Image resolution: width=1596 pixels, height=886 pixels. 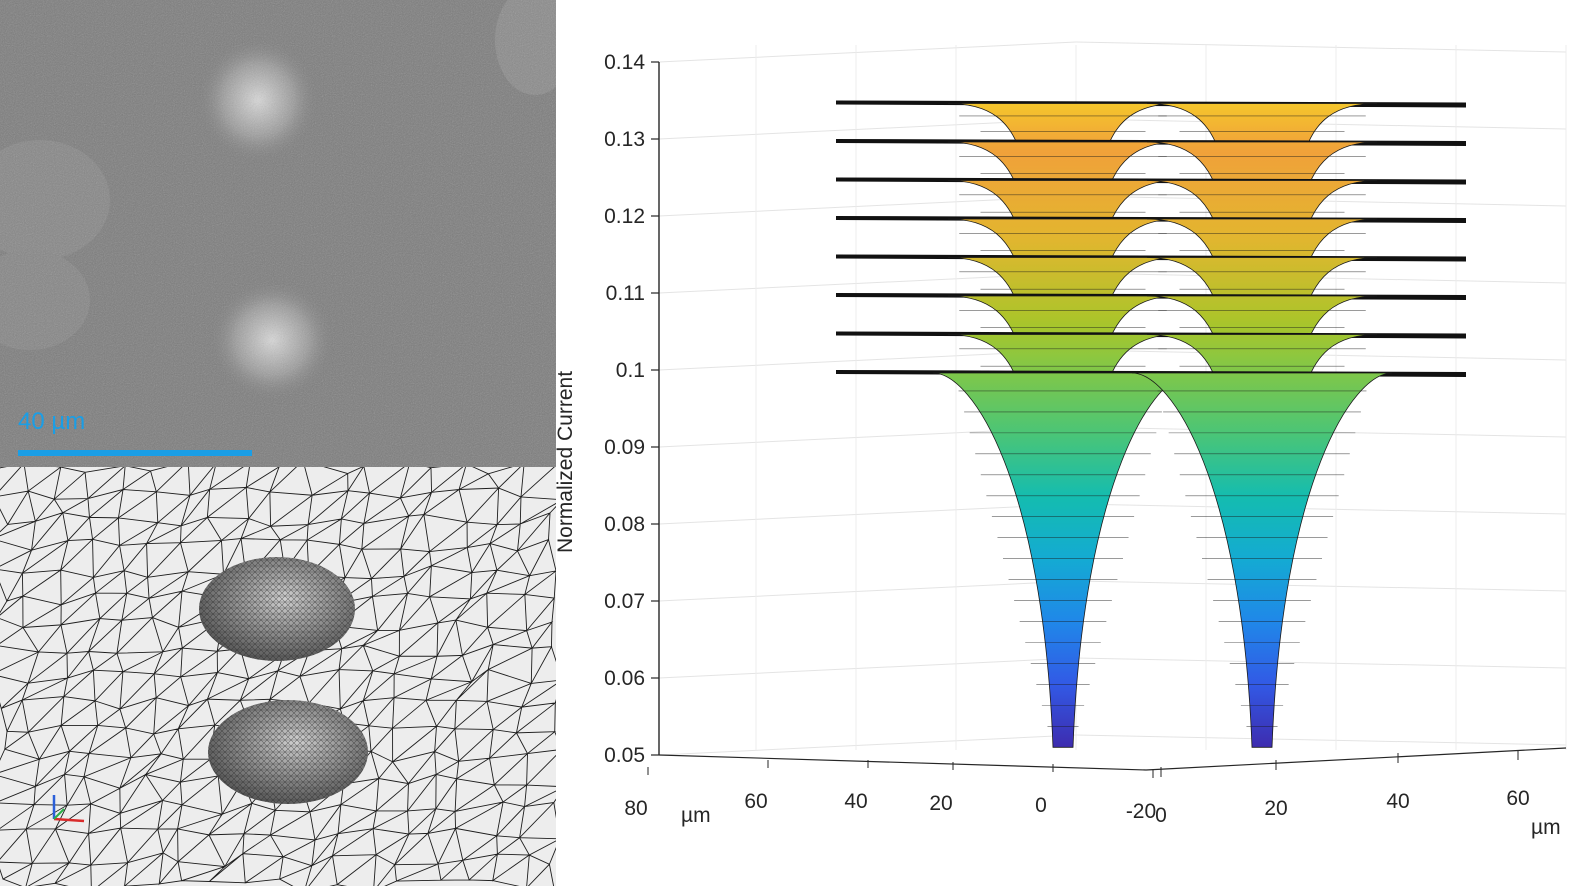 What do you see at coordinates (52, 421) in the screenshot?
I see `scalebar-label: 40 µm` at bounding box center [52, 421].